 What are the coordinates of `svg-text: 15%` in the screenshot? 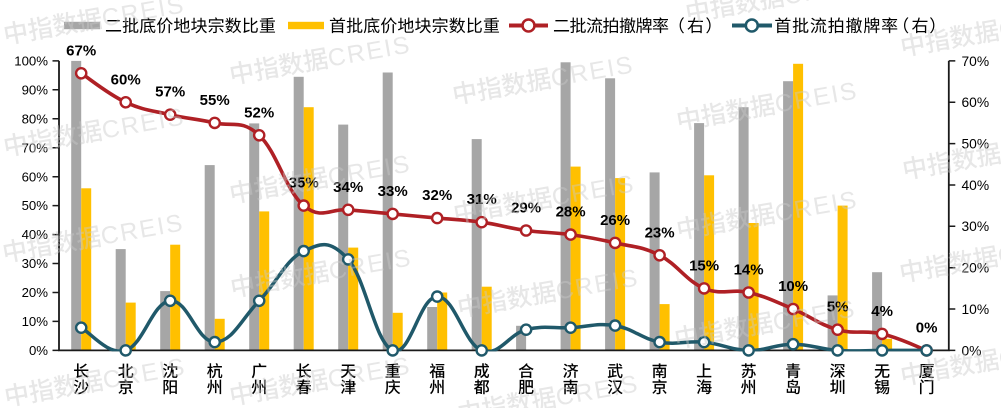 It's located at (704, 265).